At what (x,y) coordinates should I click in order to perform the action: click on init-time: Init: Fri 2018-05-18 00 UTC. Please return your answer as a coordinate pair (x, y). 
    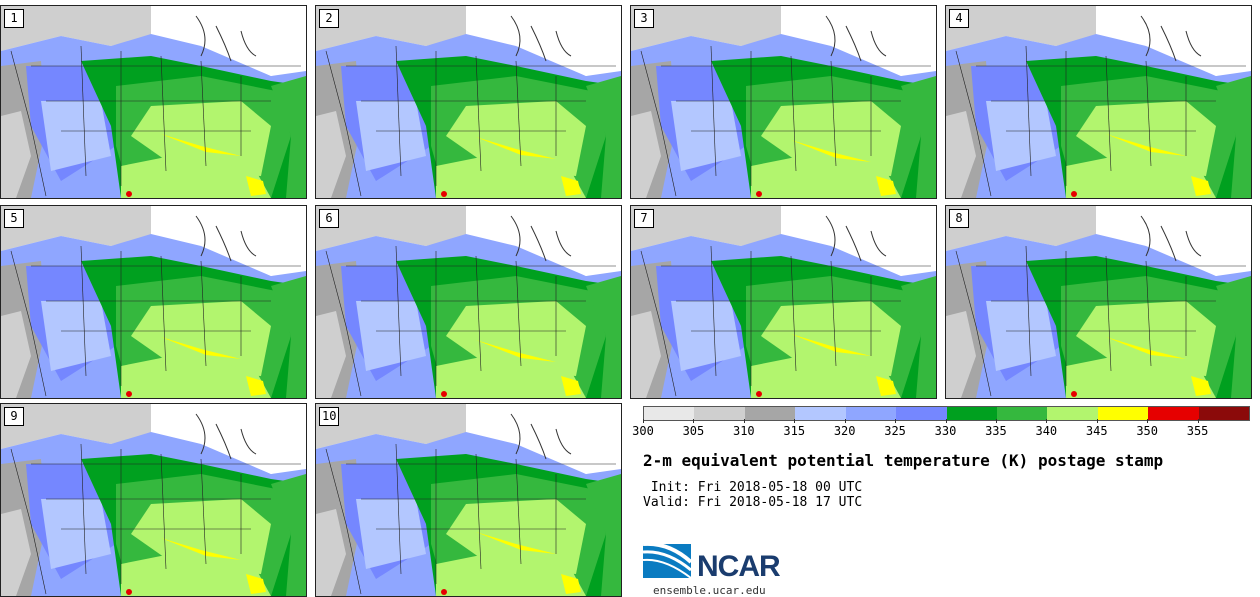
    Looking at the image, I should click on (753, 487).